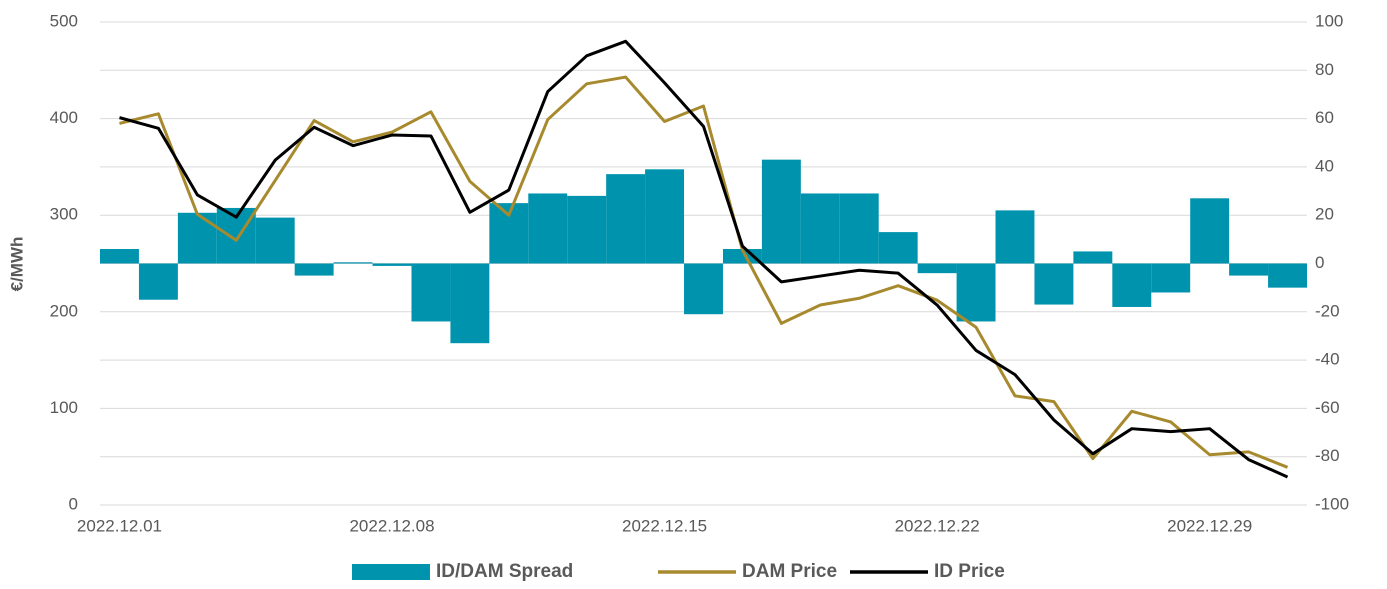  Describe the element at coordinates (789, 571) in the screenshot. I see `legend-label: DAM Price` at that location.